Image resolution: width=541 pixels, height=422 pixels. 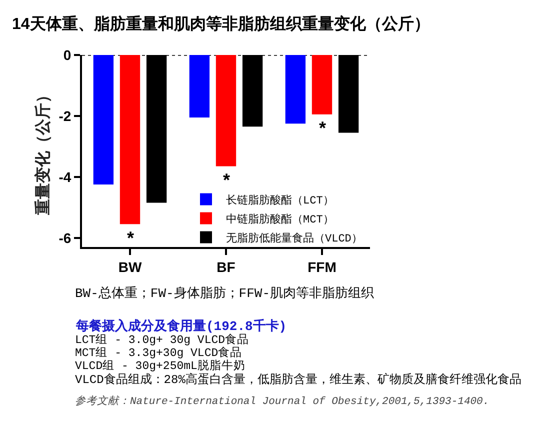 I want to click on text: BW-总体重；FW-身体脂肪；FFW-肌肉等非脂肪组织, so click(x=224, y=293).